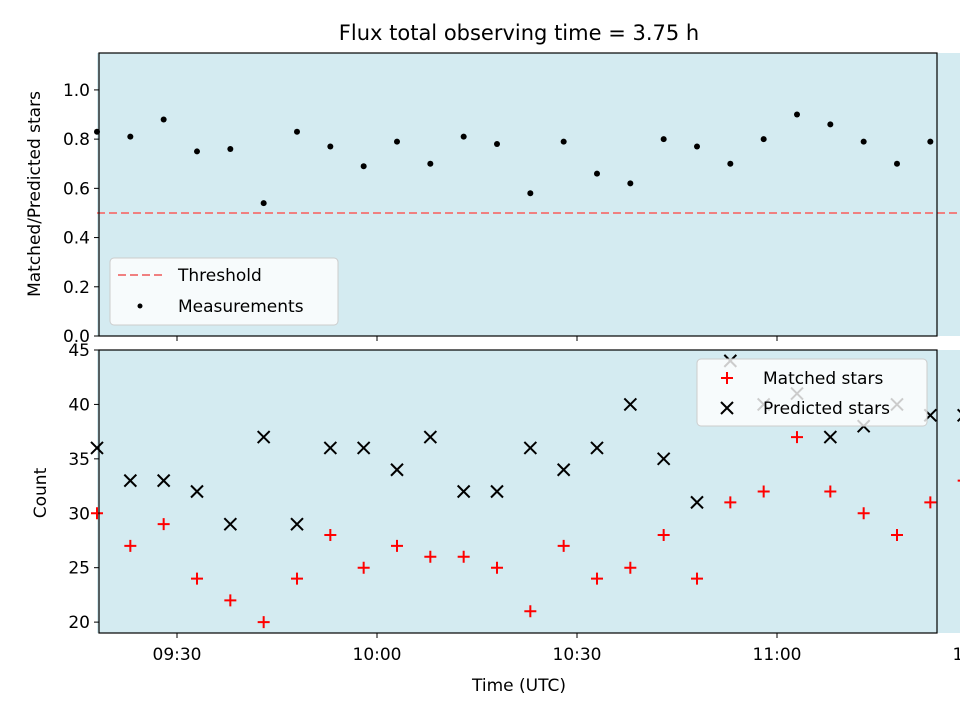  What do you see at coordinates (79, 569) in the screenshot?
I see `count-y-tick-label: 25` at bounding box center [79, 569].